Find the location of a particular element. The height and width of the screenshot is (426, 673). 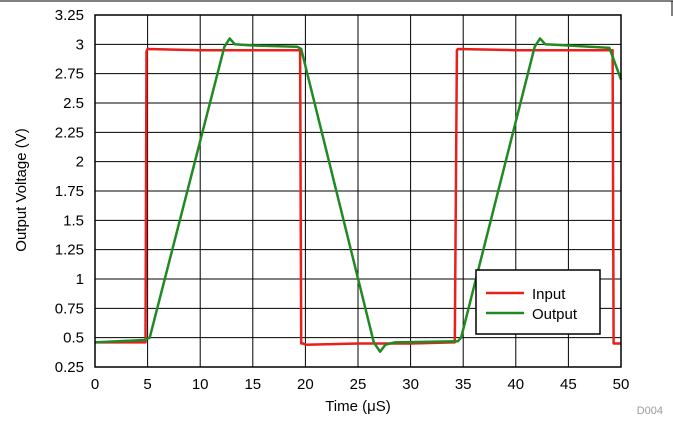

x-tick-label: 30 is located at coordinates (410, 384).